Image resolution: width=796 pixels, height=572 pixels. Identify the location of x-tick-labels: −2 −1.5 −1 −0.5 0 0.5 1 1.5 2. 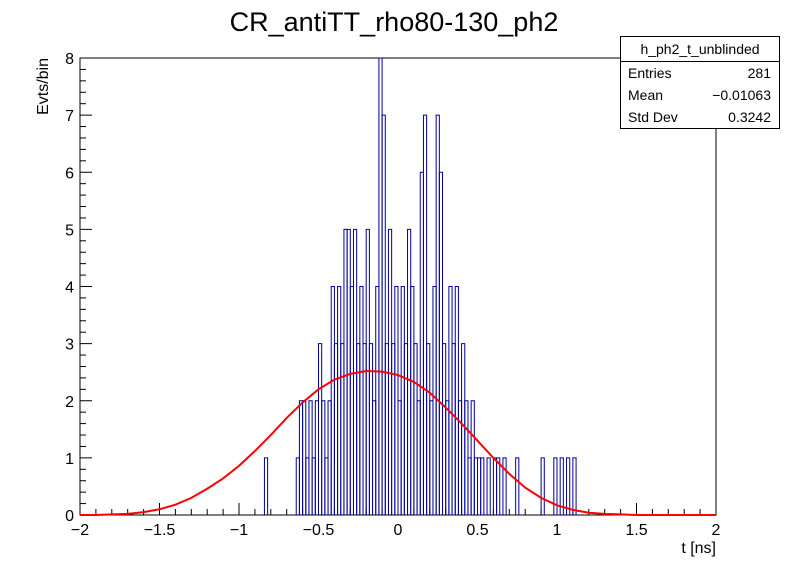
(396, 530).